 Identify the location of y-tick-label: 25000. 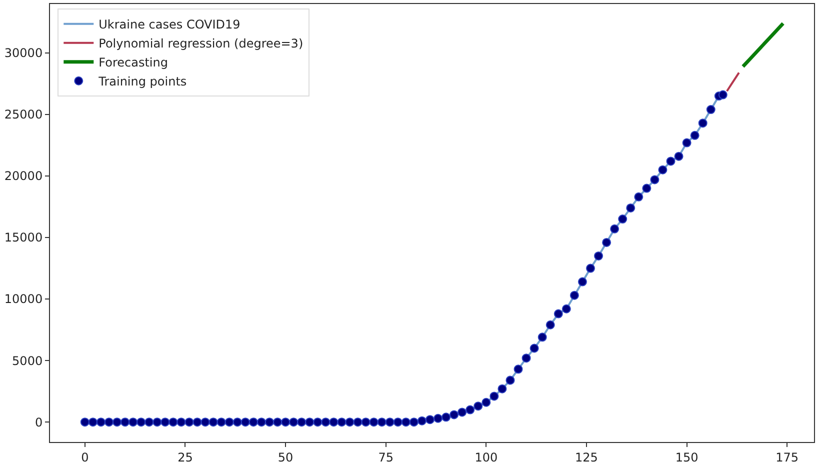
(23, 115).